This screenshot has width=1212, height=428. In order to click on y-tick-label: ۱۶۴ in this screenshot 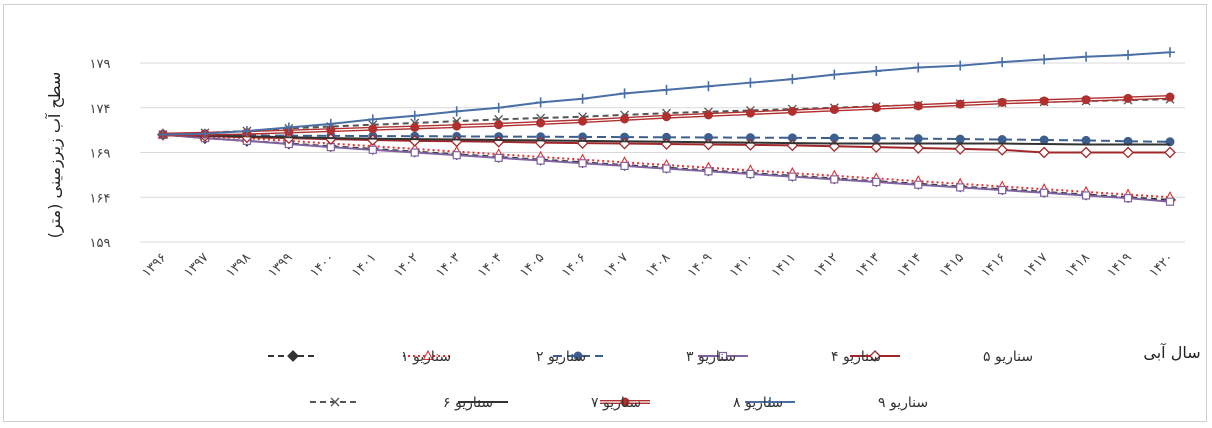, I will do `click(100, 198)`.